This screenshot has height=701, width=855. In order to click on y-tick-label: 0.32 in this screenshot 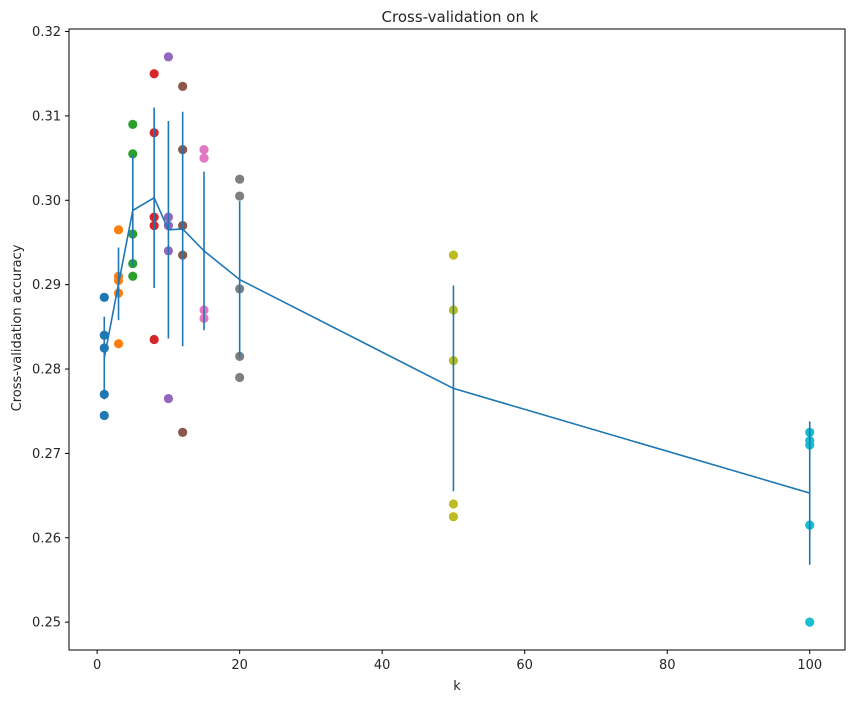, I will do `click(46, 32)`.